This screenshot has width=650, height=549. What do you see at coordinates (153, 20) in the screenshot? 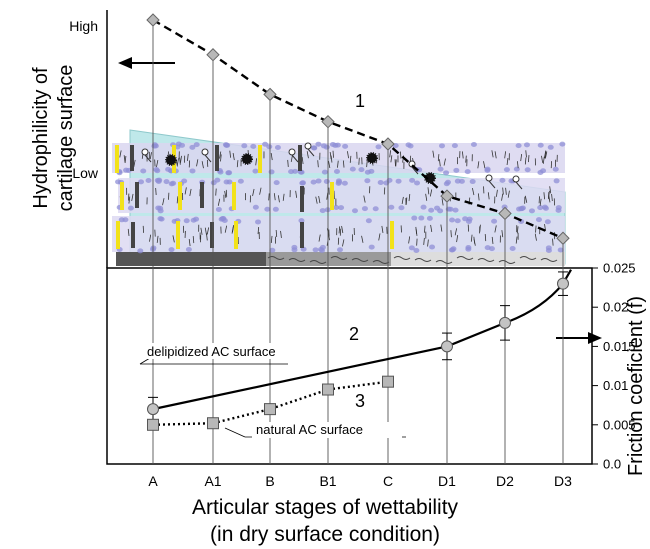
I see `series-1-marker-a` at bounding box center [153, 20].